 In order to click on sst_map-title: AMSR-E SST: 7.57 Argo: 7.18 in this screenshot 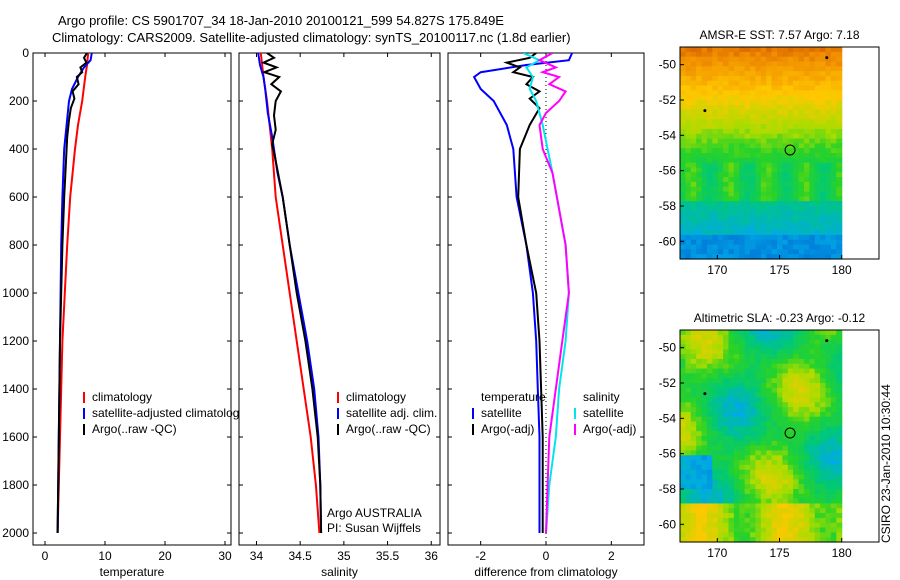, I will do `click(779, 35)`.